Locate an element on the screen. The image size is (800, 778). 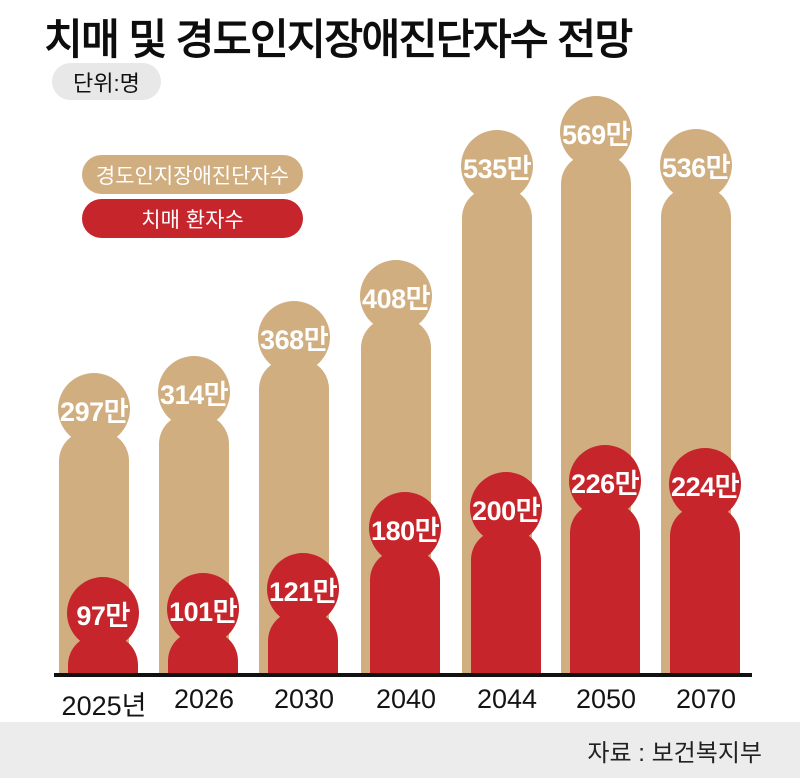
figure-head: 97만 is located at coordinates (103, 613).